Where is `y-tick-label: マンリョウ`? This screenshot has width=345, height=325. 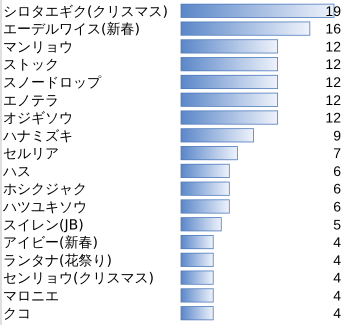 y-tick-label: マンリョウ is located at coordinates (38, 47).